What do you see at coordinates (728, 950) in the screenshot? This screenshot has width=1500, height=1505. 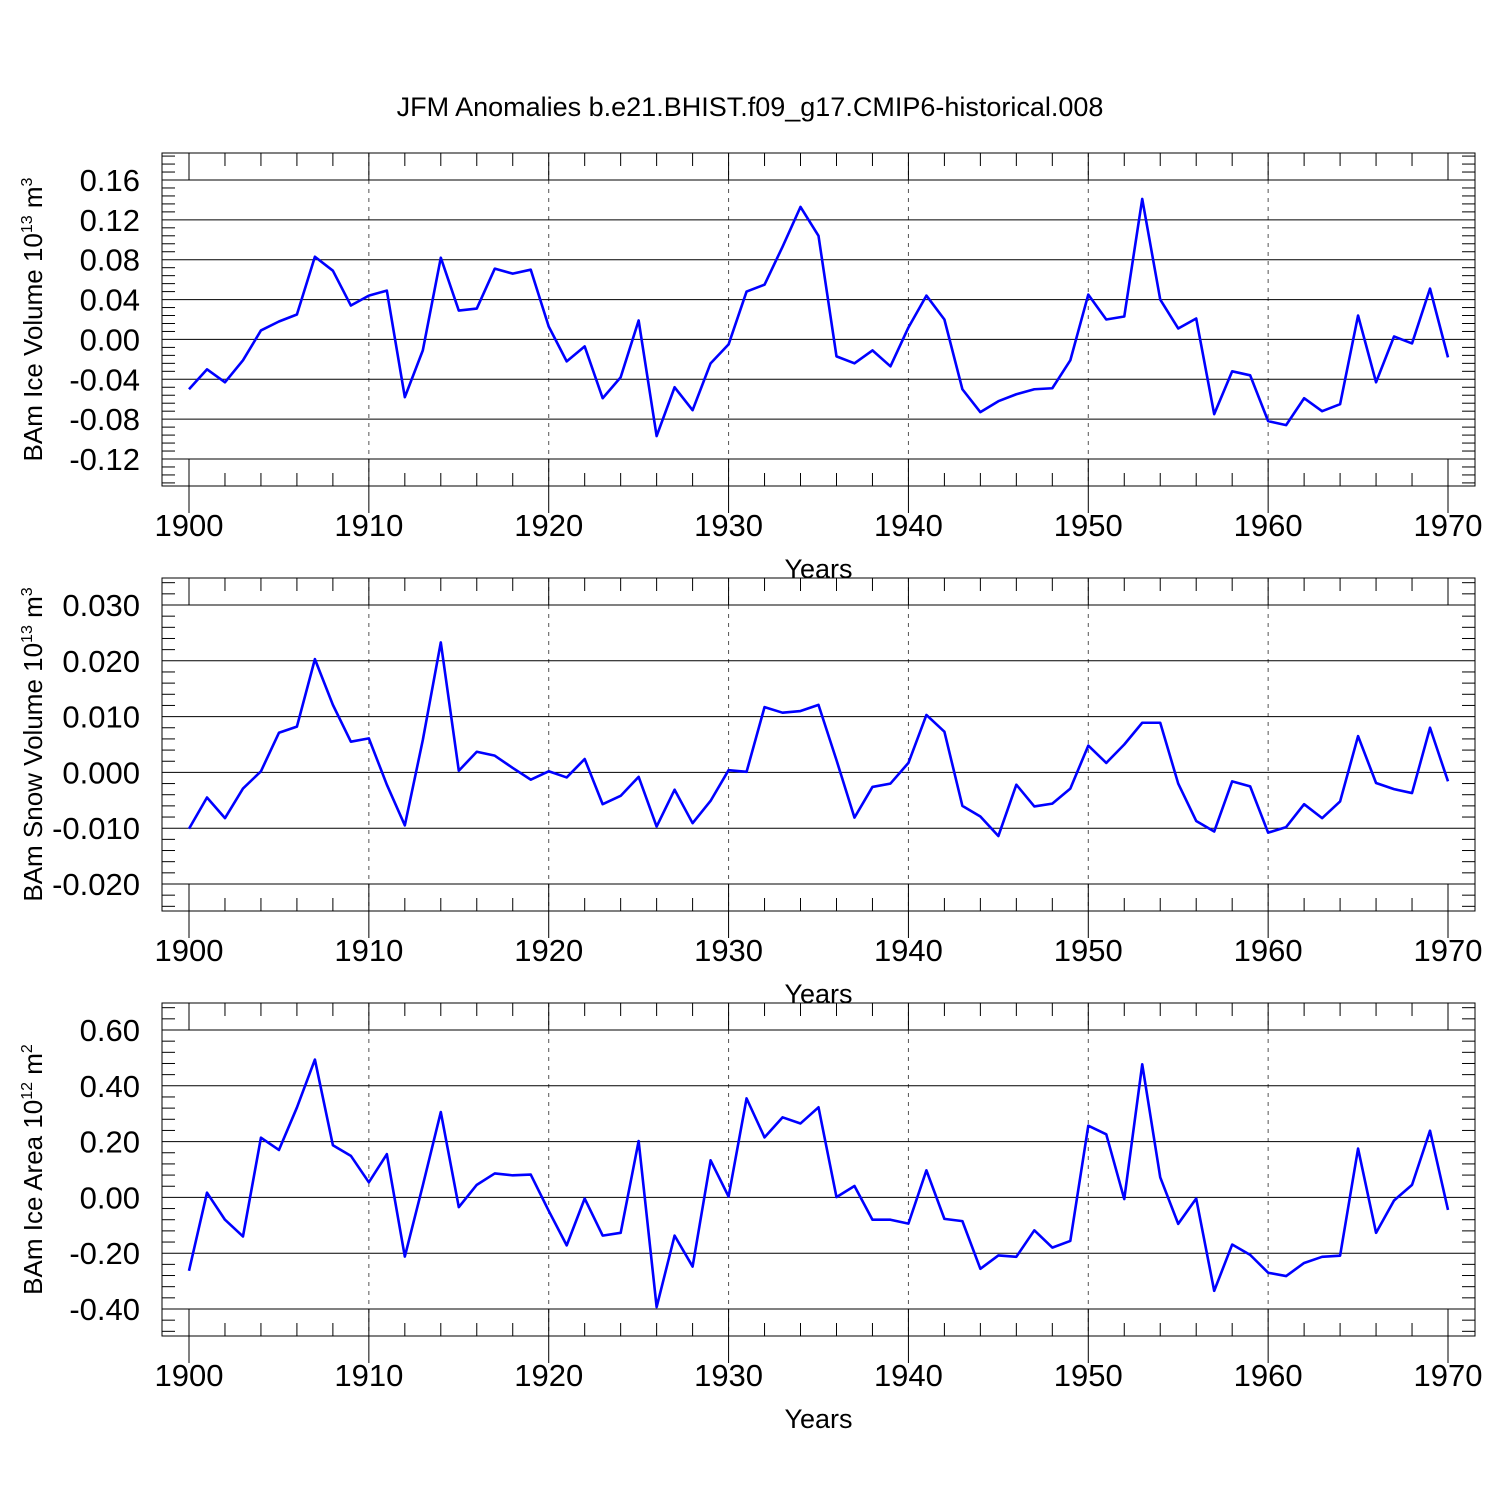 I see `x-tick-label: 1930` at bounding box center [728, 950].